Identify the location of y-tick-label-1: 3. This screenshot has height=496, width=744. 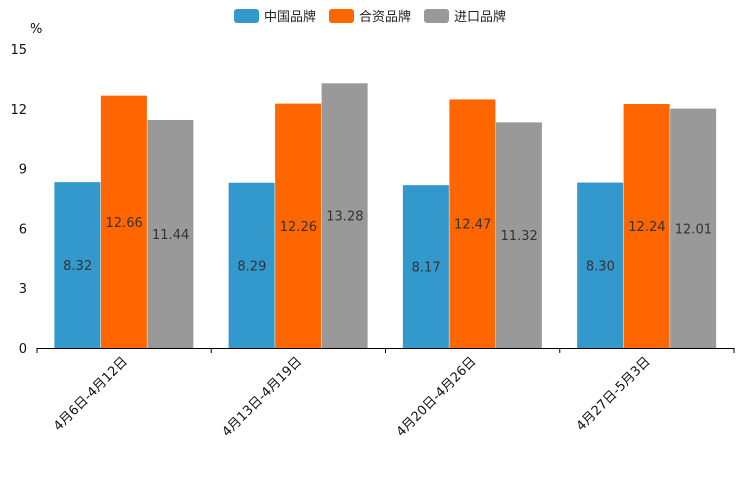
(23, 289).